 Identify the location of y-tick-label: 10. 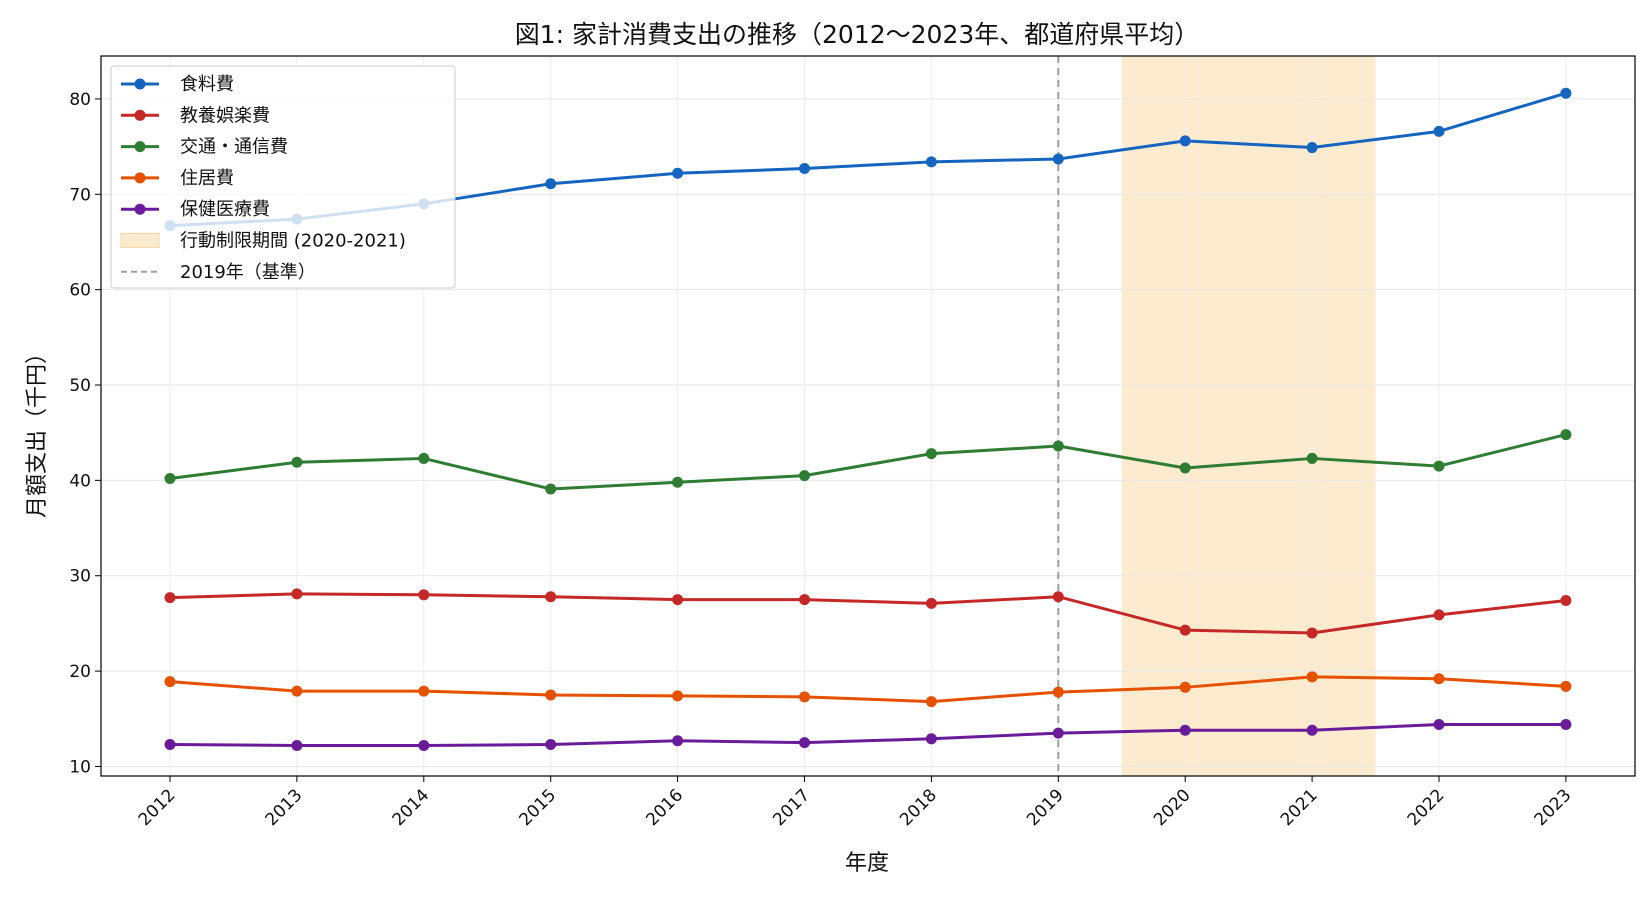
(80, 767).